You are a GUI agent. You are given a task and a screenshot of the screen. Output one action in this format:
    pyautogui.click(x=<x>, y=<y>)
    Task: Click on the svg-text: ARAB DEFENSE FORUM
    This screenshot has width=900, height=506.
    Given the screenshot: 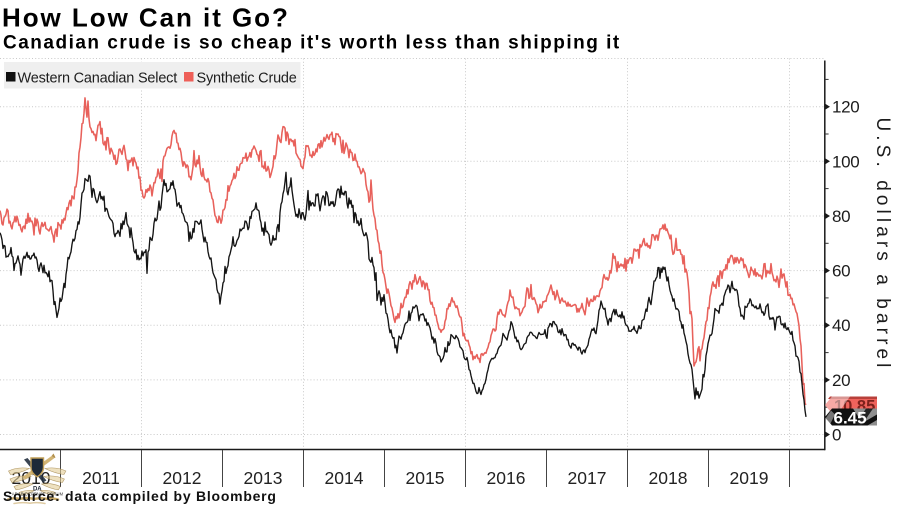 What is the action you would take?
    pyautogui.click(x=38, y=493)
    